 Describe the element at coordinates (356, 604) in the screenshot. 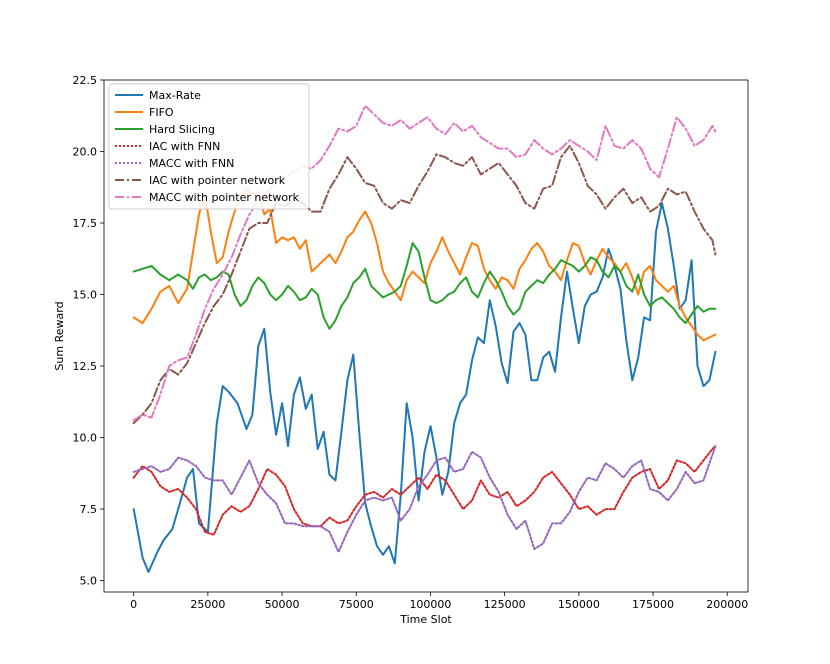

I see `x-tick-label: 75000` at that location.